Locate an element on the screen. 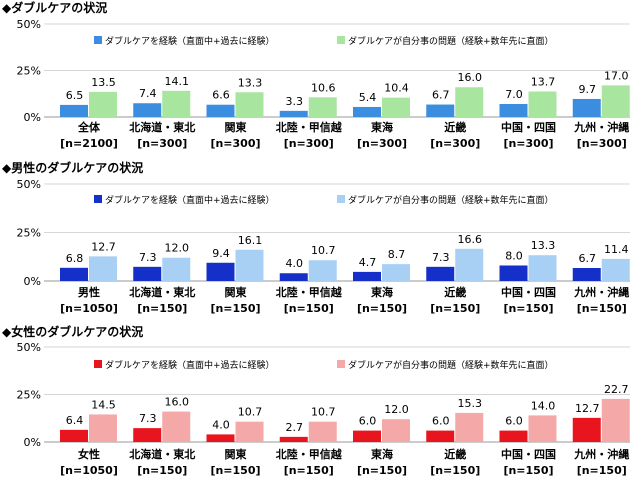 This screenshot has width=640, height=488. data-label: 14.5 is located at coordinates (103, 404).